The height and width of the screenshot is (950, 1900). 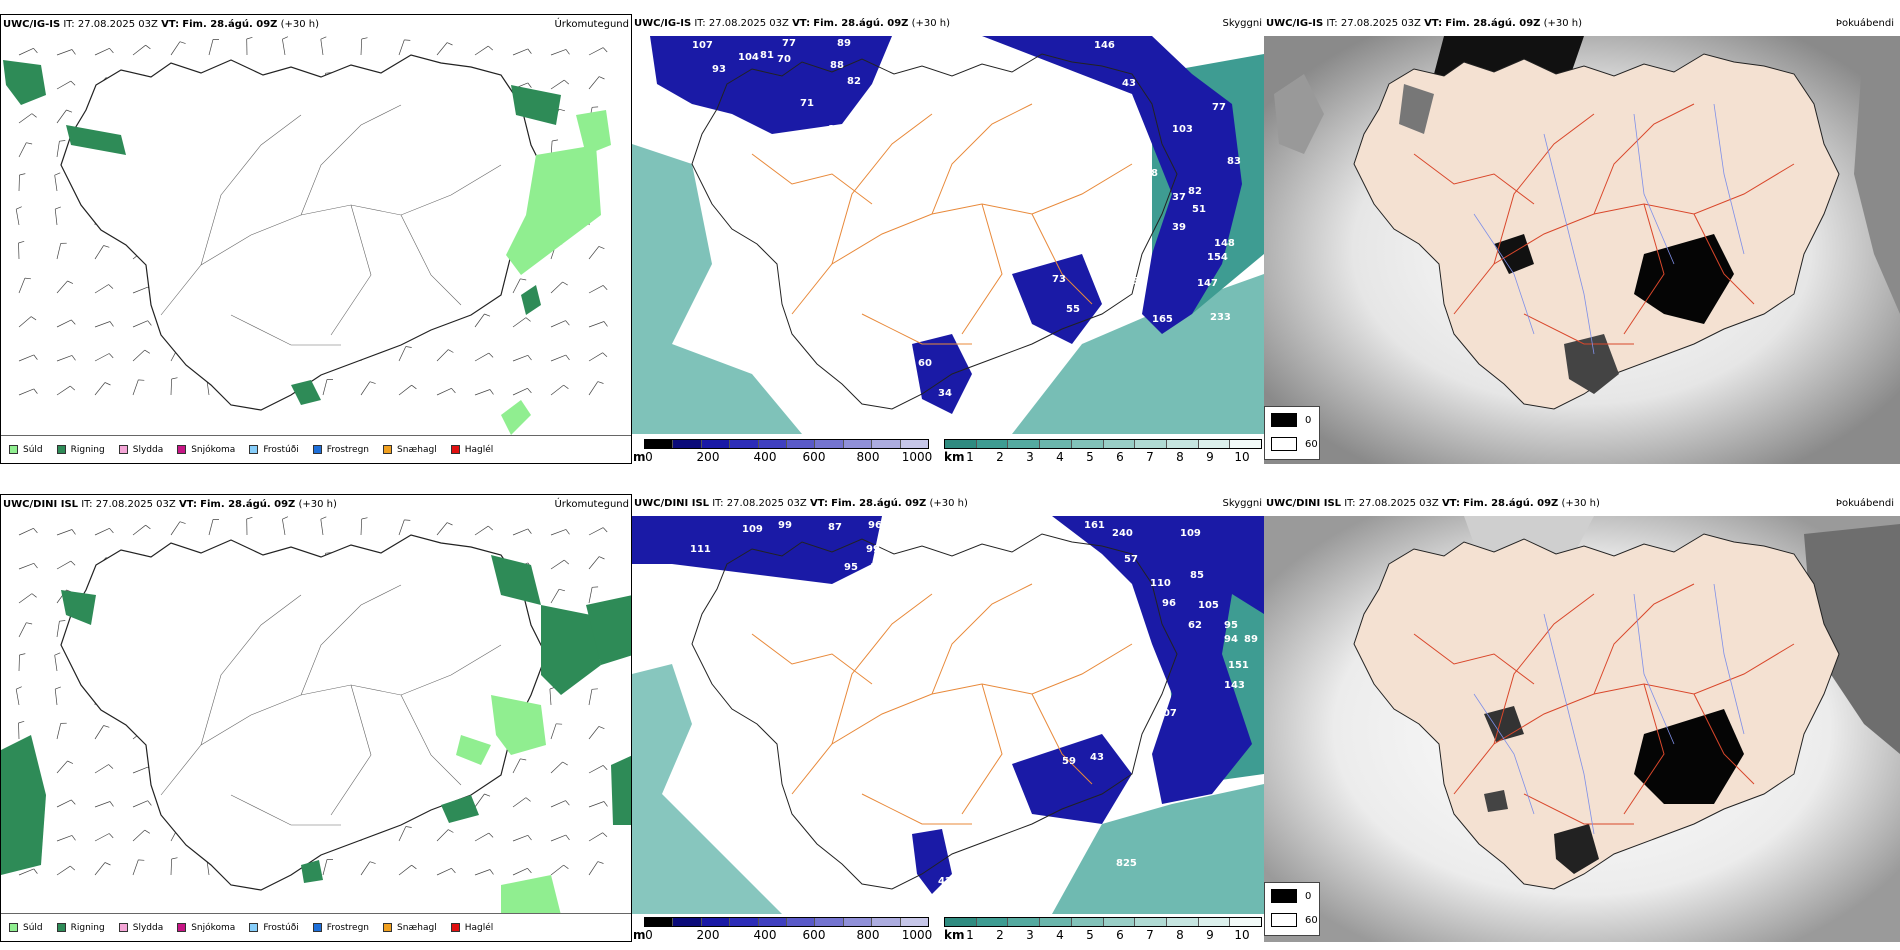 What do you see at coordinates (814, 935) in the screenshot?
I see `ceiling-tick: 600` at bounding box center [814, 935].